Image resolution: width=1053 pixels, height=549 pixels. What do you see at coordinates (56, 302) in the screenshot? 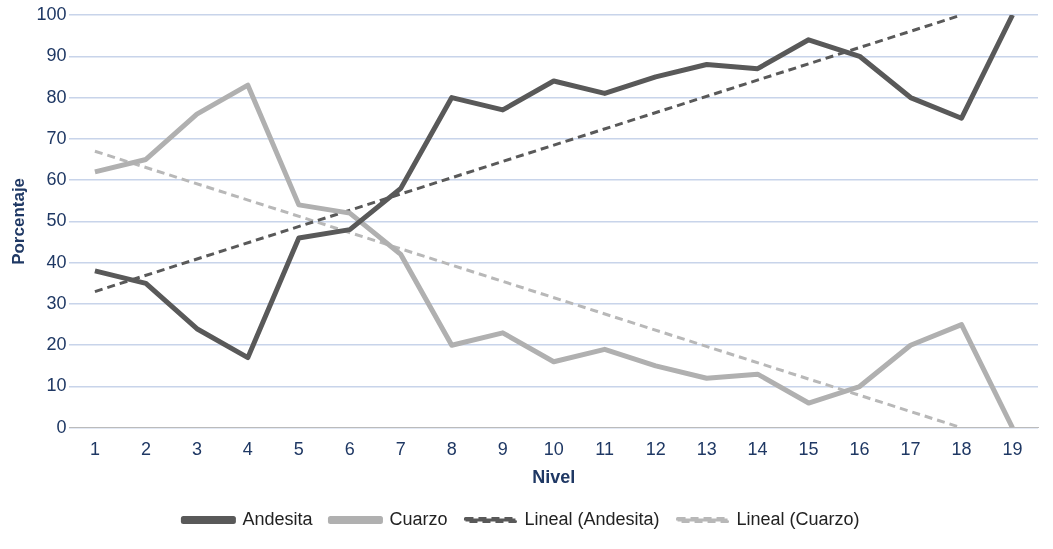
I see `y-tick-label: 30` at bounding box center [56, 302].